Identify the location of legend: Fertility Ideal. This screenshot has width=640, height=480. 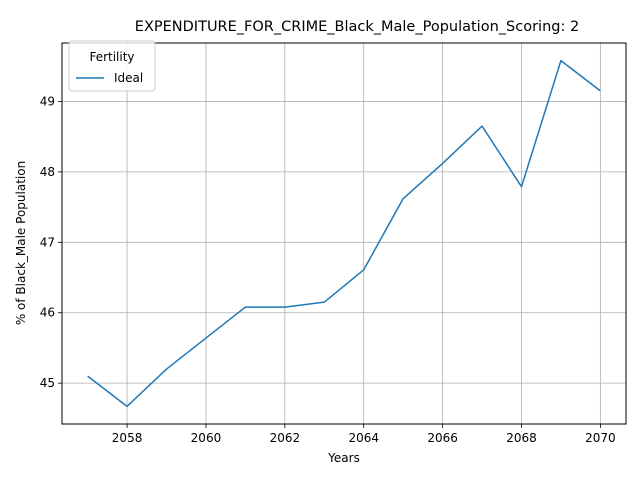
(112, 66).